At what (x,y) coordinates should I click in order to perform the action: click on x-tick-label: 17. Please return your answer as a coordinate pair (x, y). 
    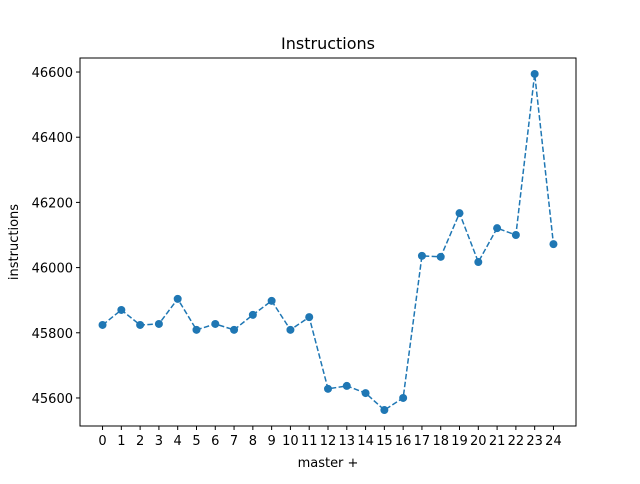
    Looking at the image, I should click on (422, 441).